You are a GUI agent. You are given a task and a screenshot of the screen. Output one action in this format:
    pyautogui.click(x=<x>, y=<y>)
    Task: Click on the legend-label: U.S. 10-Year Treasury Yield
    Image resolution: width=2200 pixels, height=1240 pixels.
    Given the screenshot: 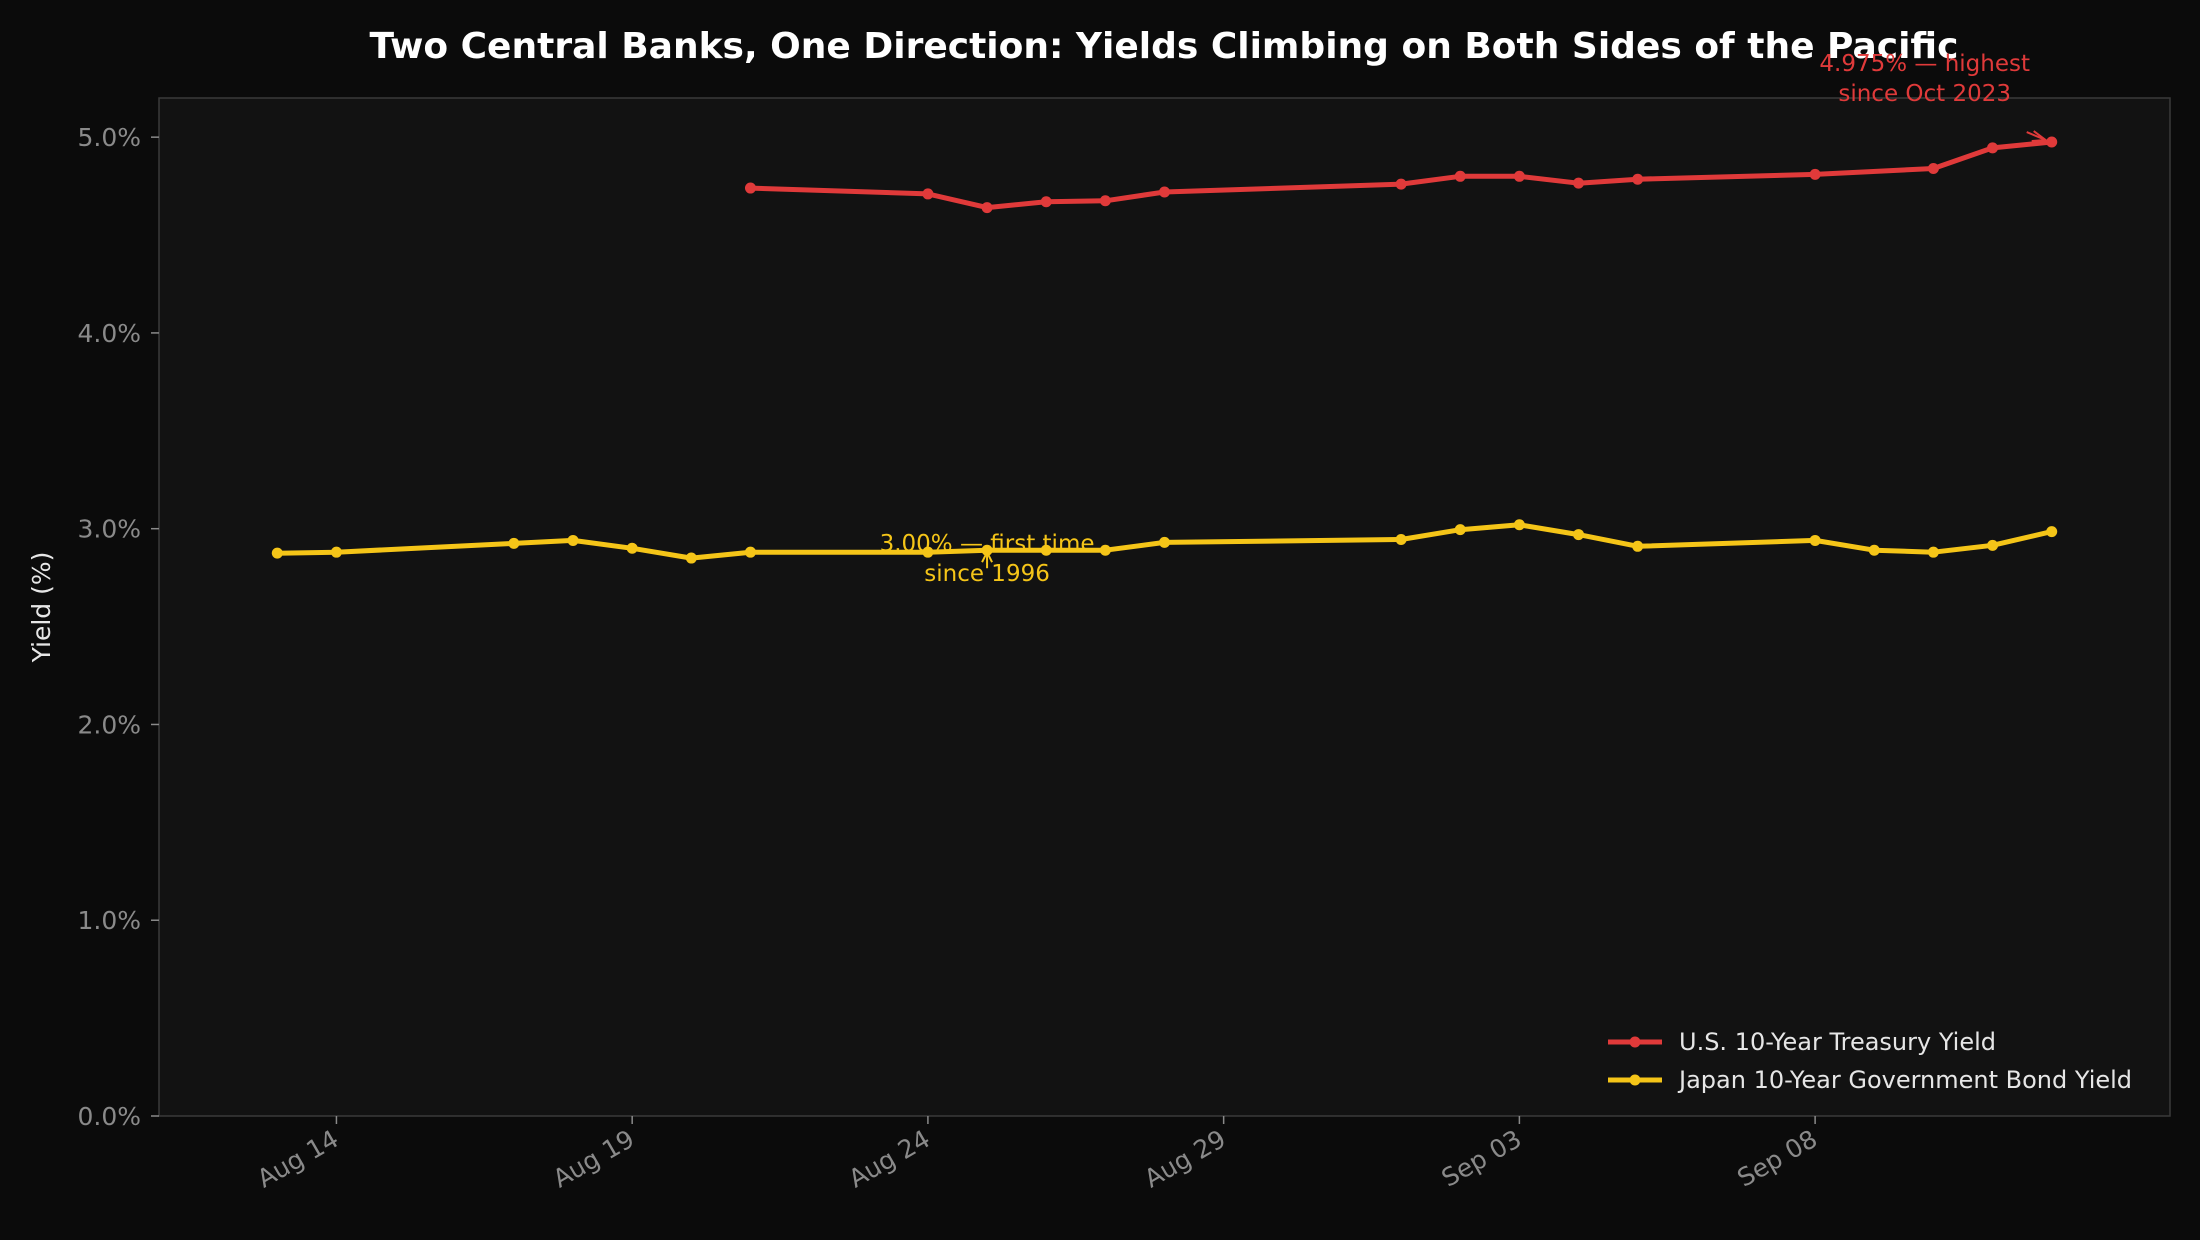 What is the action you would take?
    pyautogui.click(x=1837, y=1042)
    